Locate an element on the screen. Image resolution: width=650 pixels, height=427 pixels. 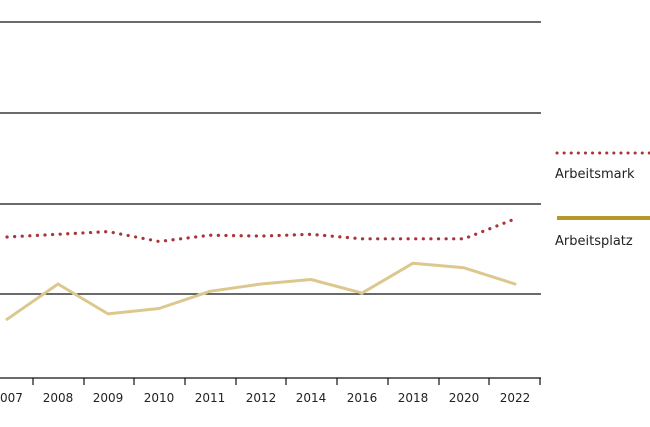
x-tick-label-2012: 2012 is located at coordinates (261, 398).